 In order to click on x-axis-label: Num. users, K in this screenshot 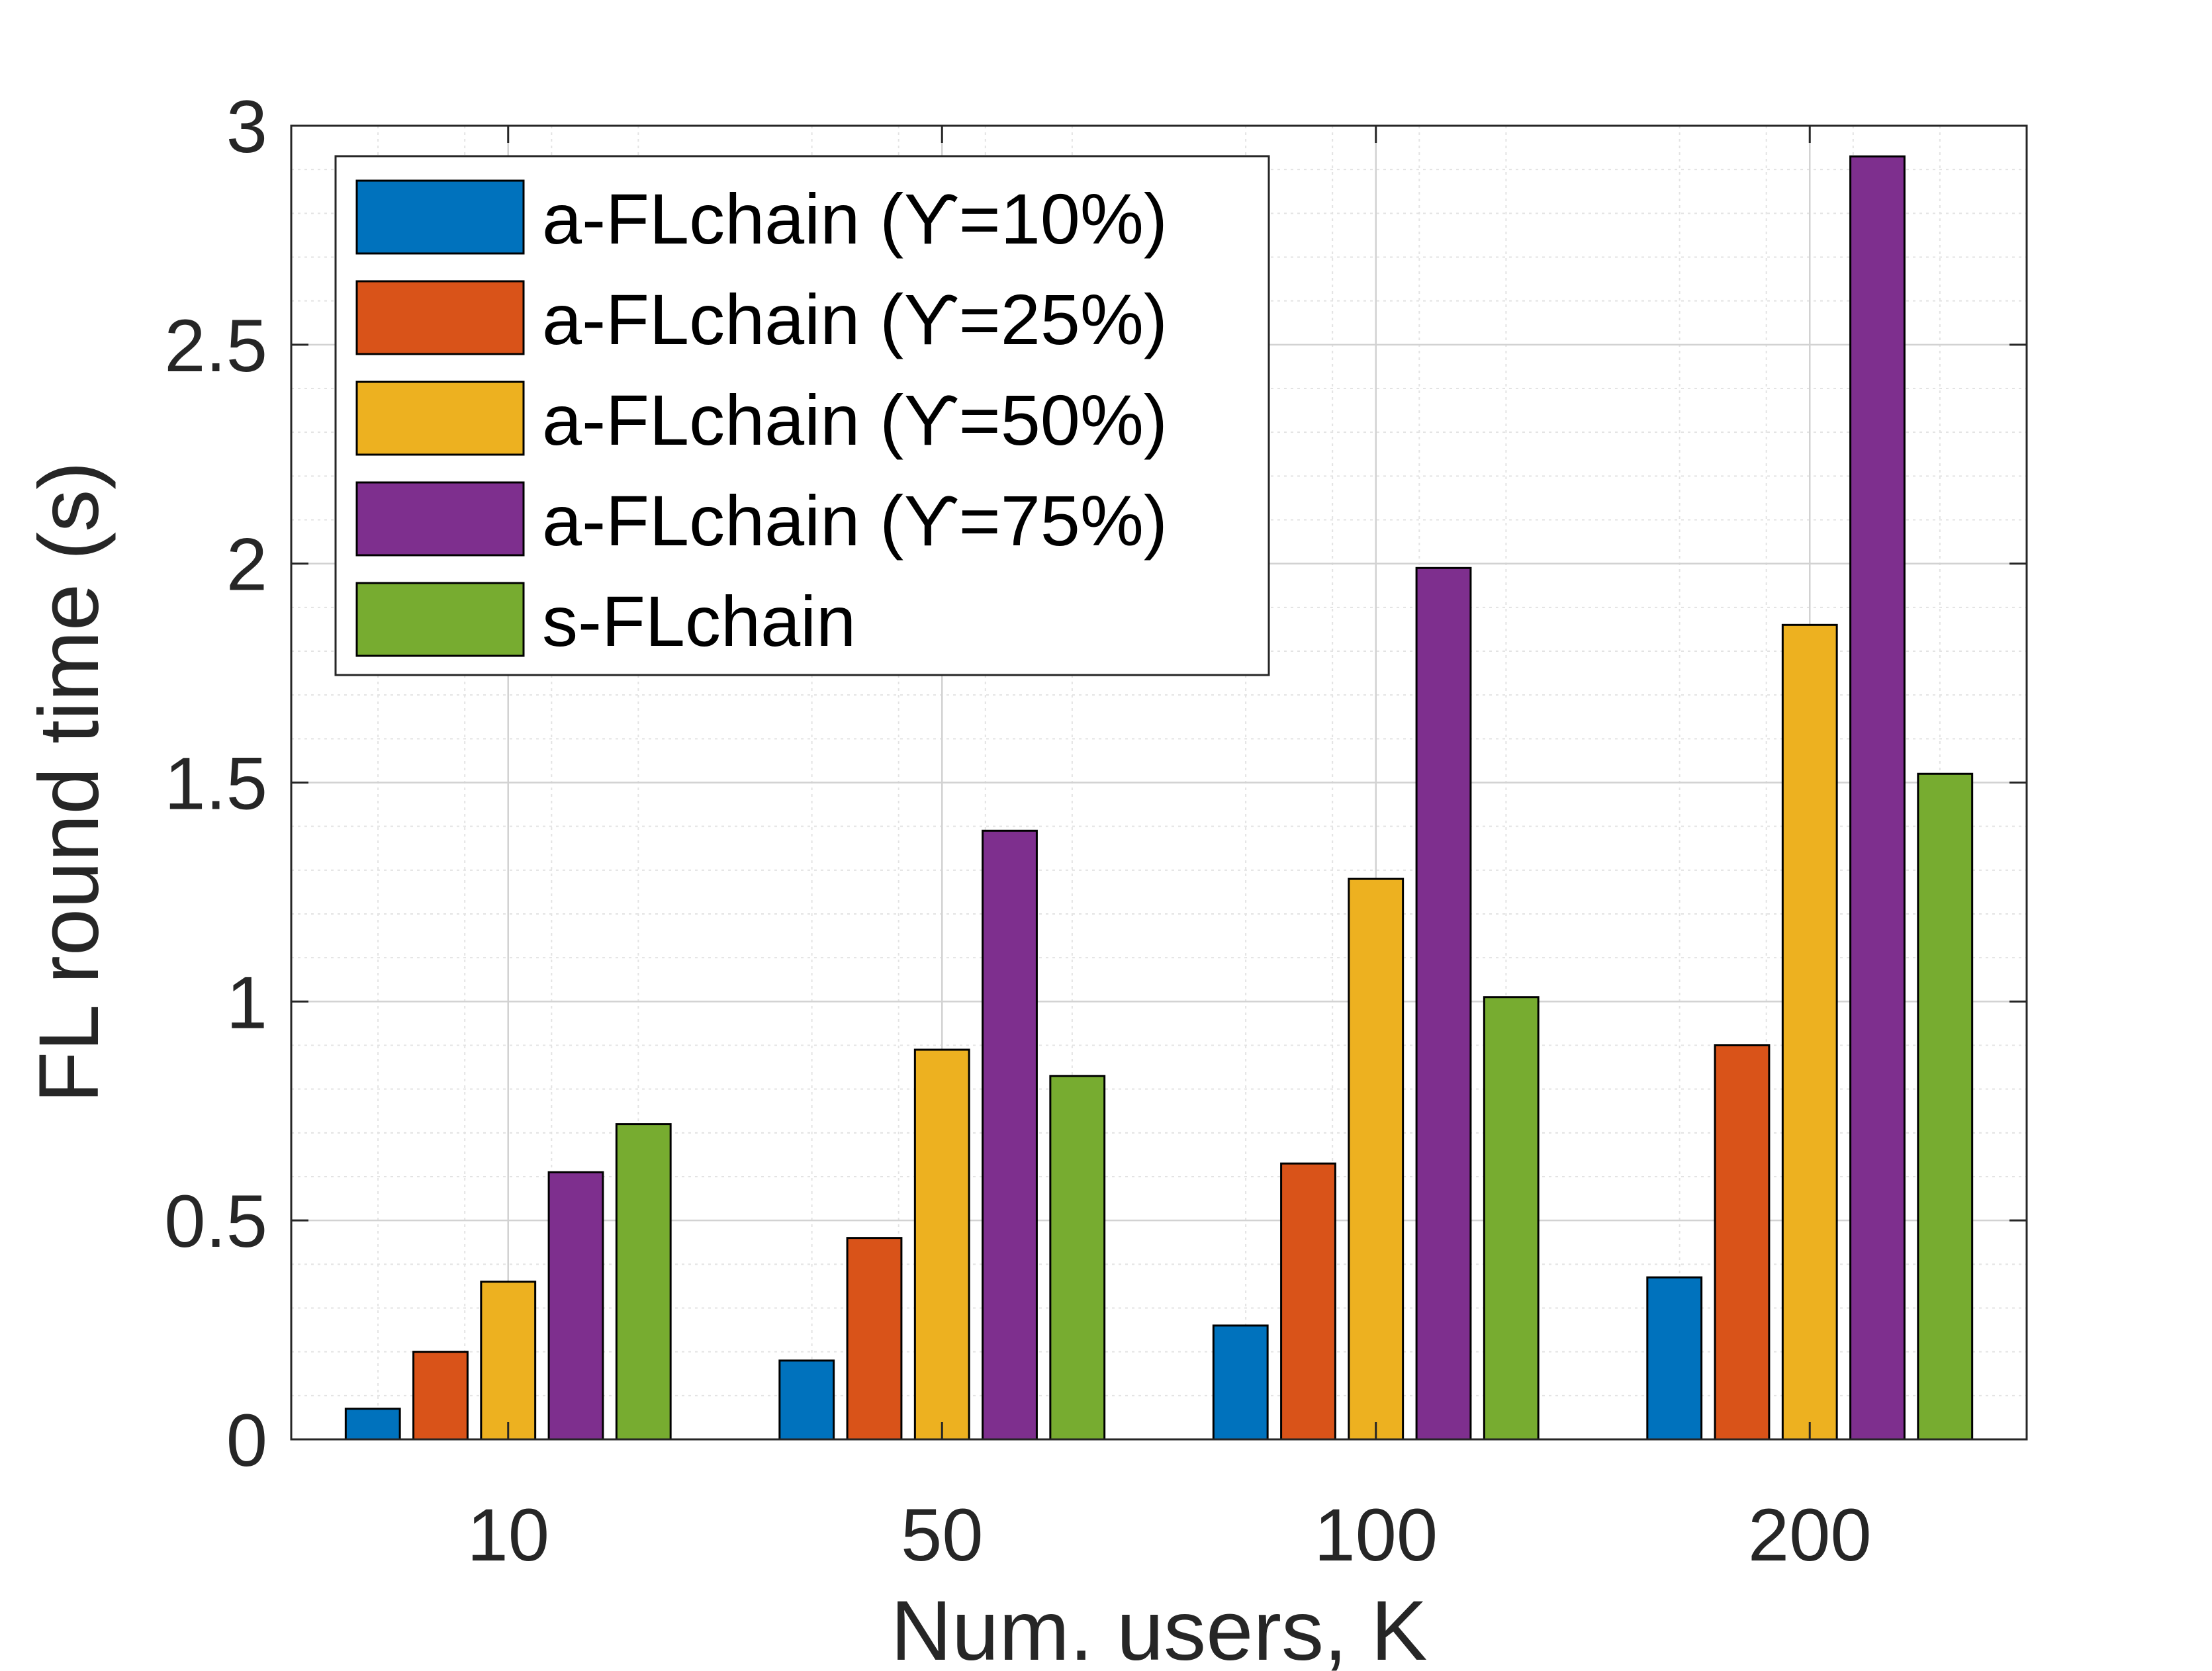, I will do `click(1159, 1627)`.